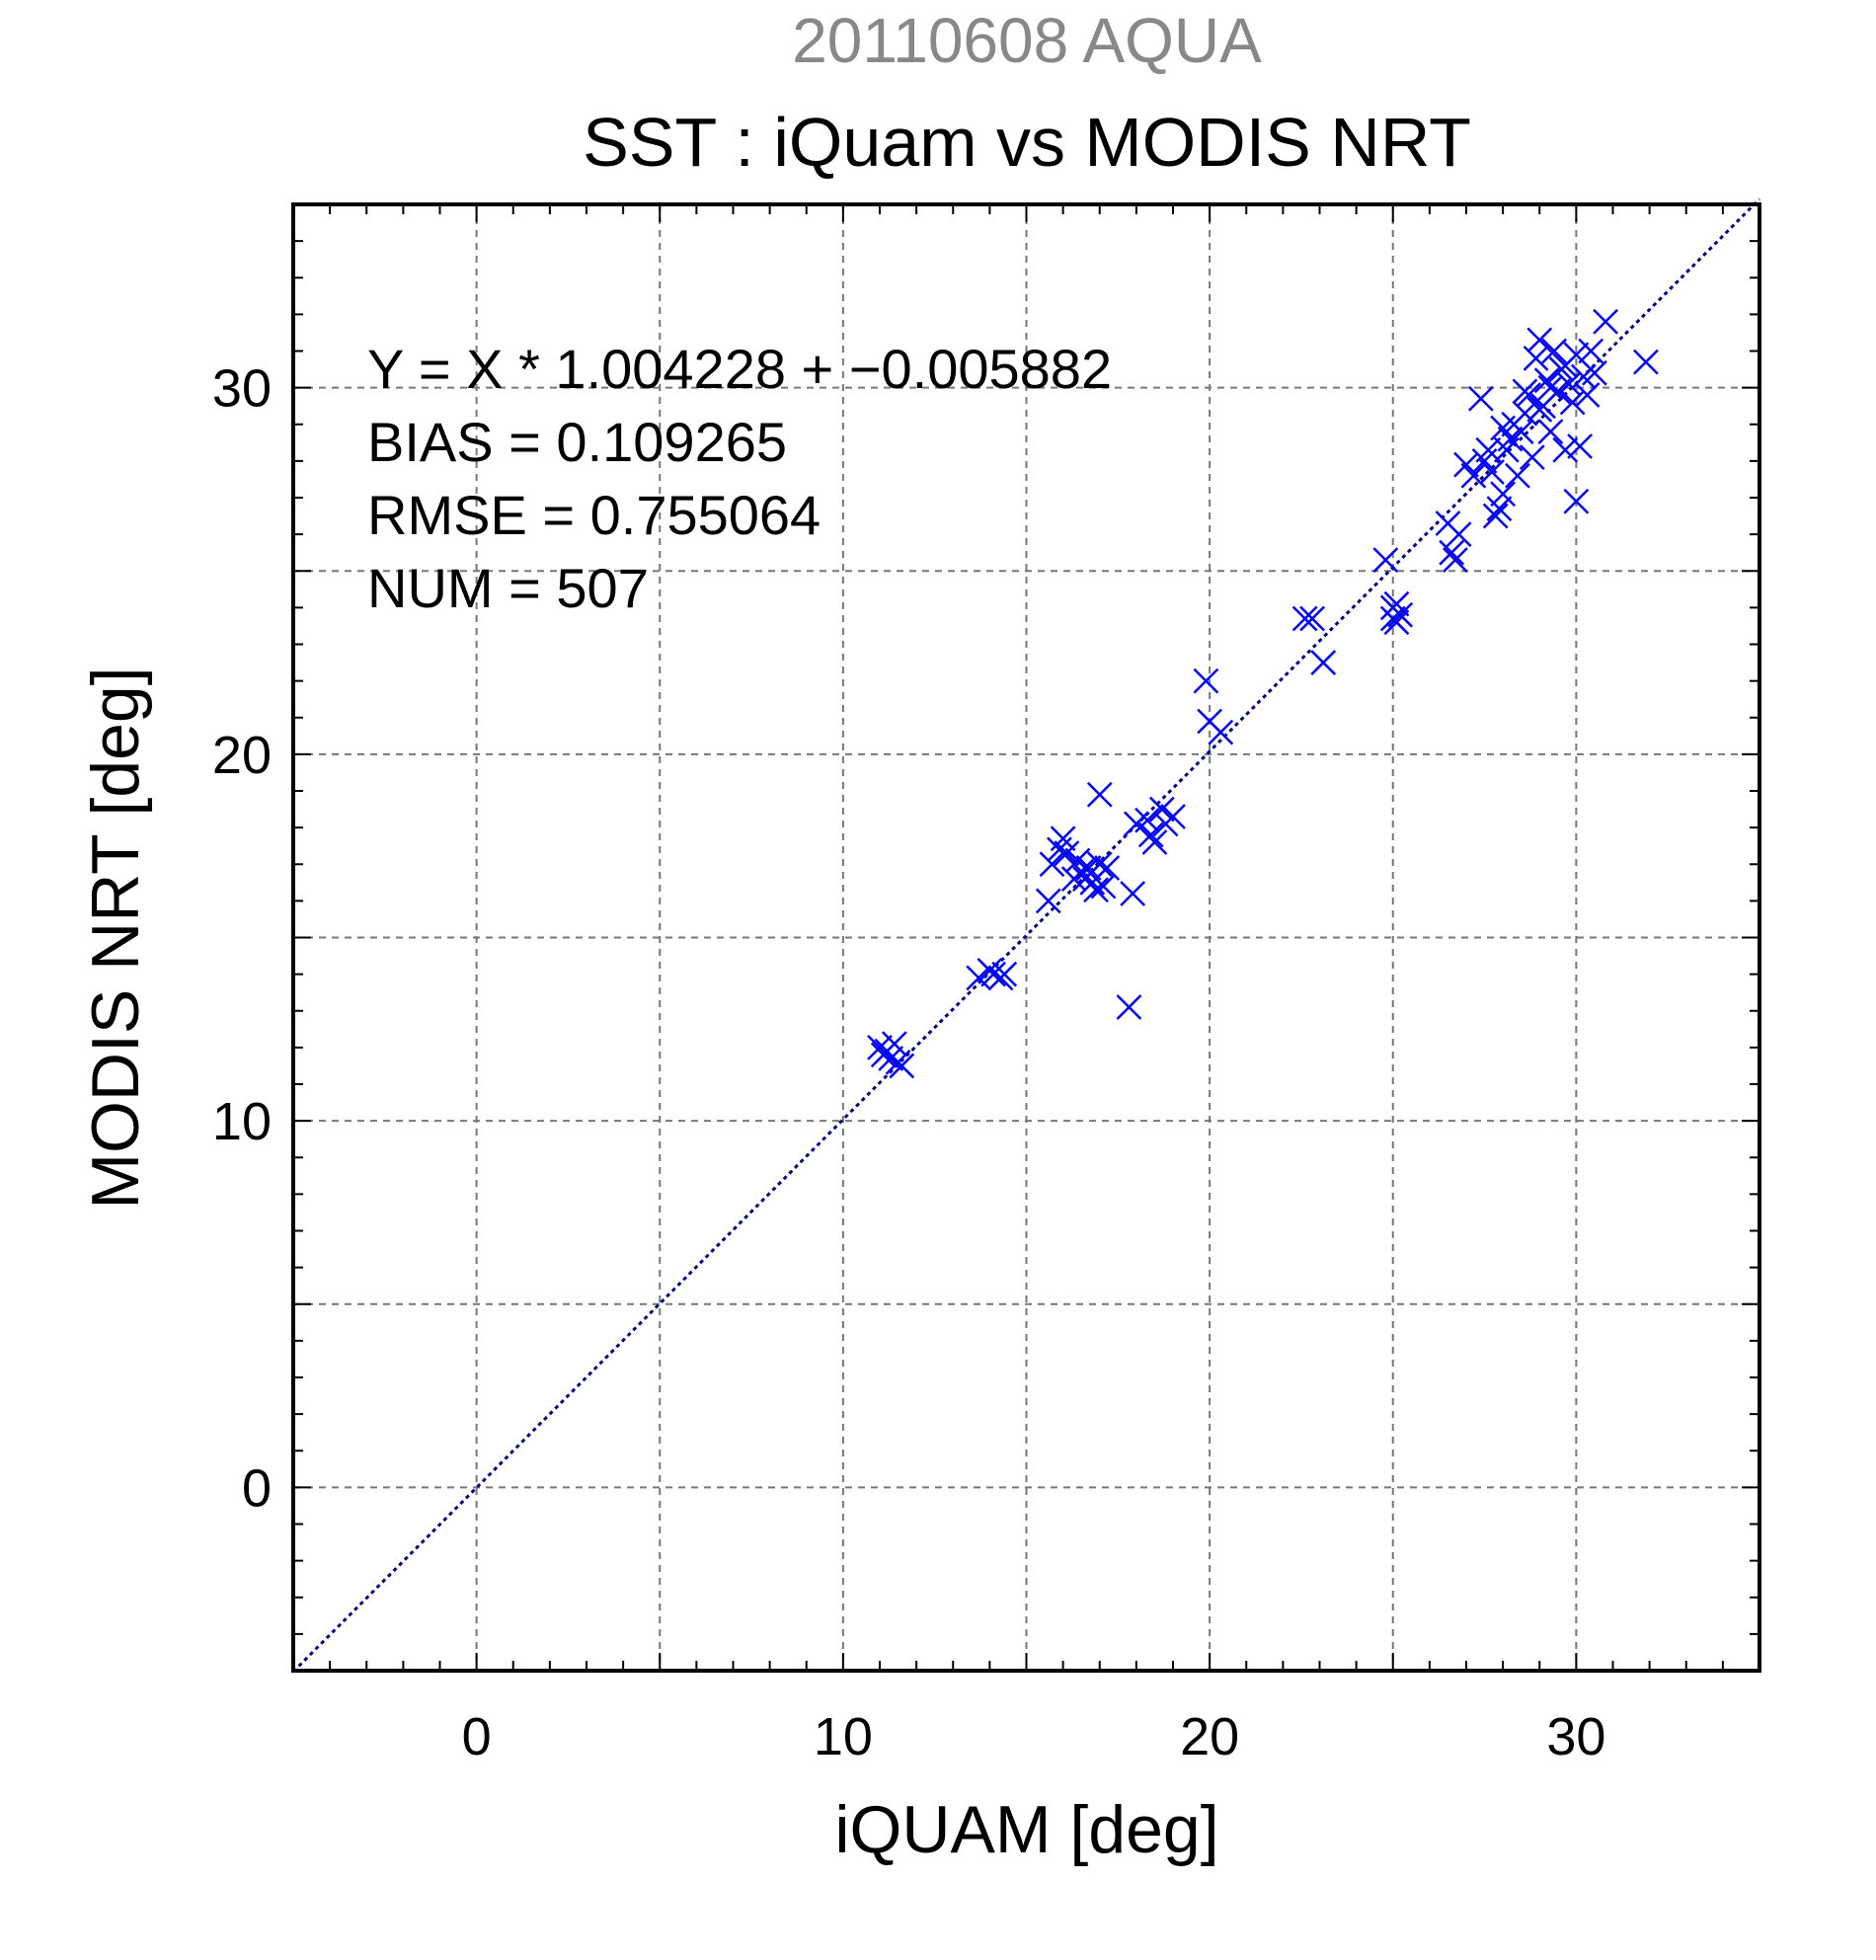 This screenshot has width=1876, height=1960. I want to click on fit-equation-text: Y = X * 1.004228 + −0.005882, so click(740, 369).